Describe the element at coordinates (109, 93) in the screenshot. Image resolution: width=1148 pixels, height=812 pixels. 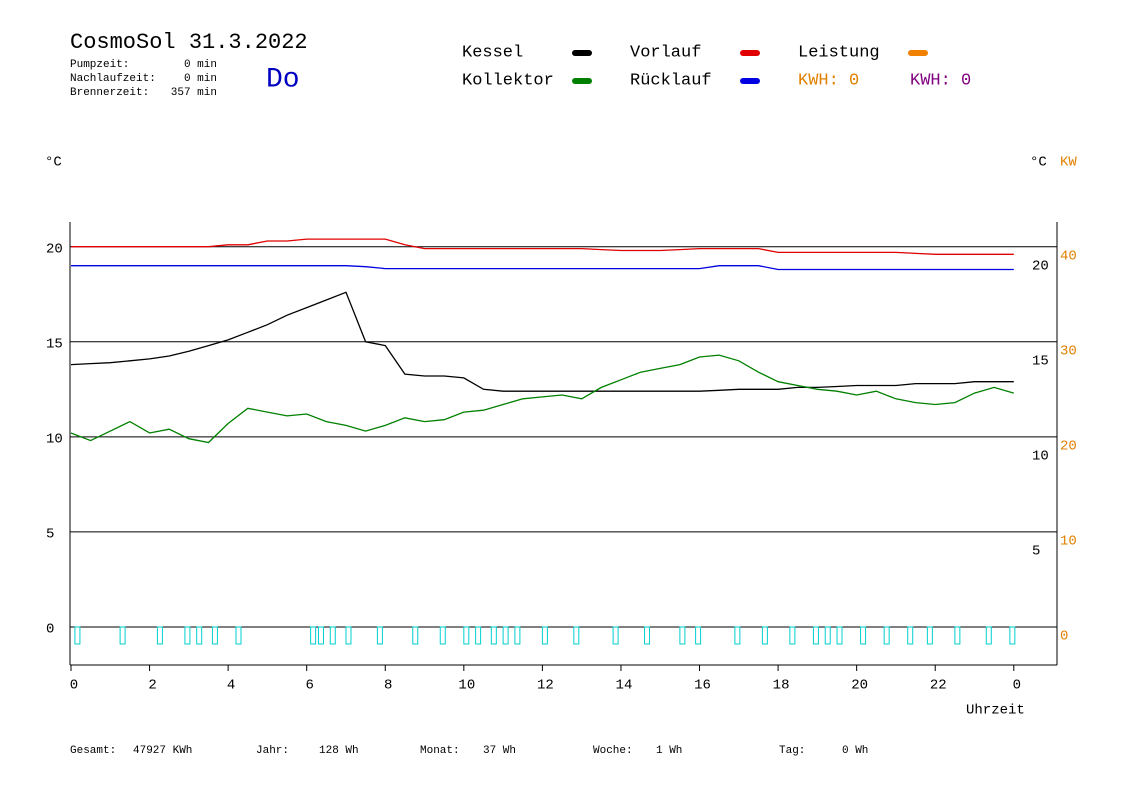
I see `info-label: Brennerzeit:` at that location.